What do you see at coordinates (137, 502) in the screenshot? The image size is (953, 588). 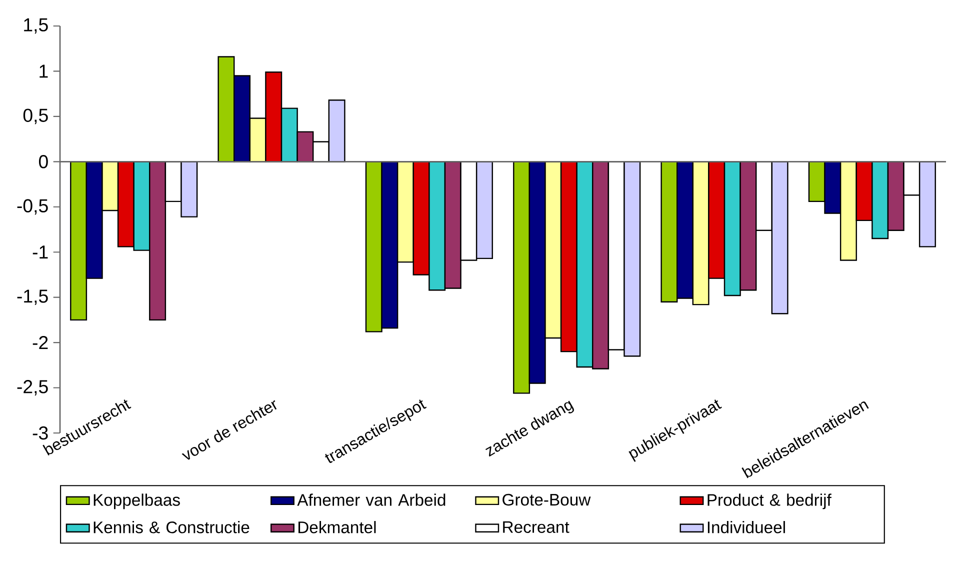 I see `legend-label: Koppelbaas` at bounding box center [137, 502].